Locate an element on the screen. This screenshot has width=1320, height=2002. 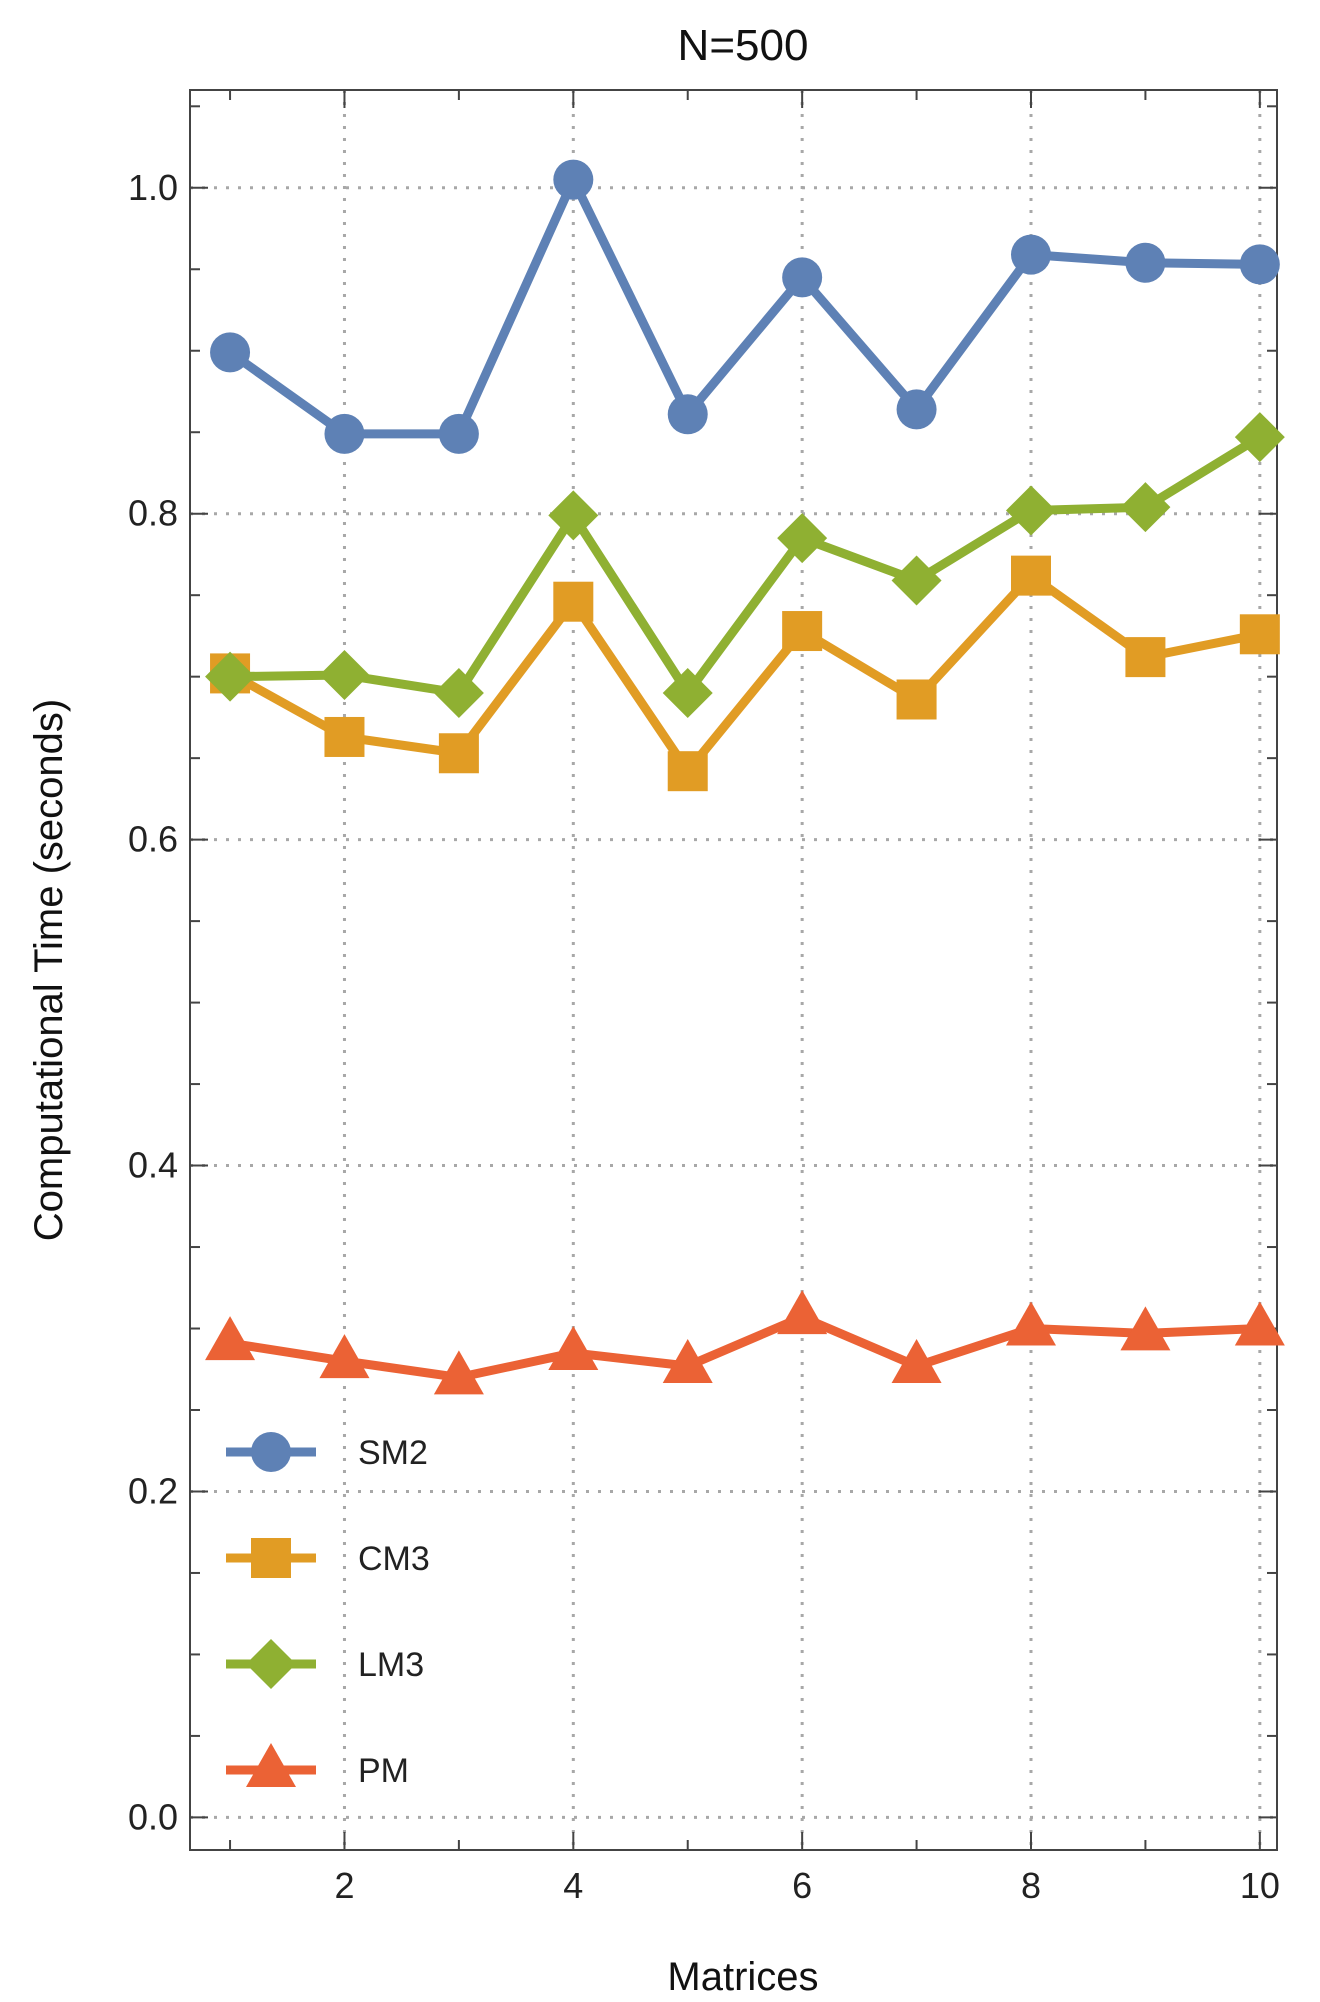
series-sm2 is located at coordinates (745, 306).